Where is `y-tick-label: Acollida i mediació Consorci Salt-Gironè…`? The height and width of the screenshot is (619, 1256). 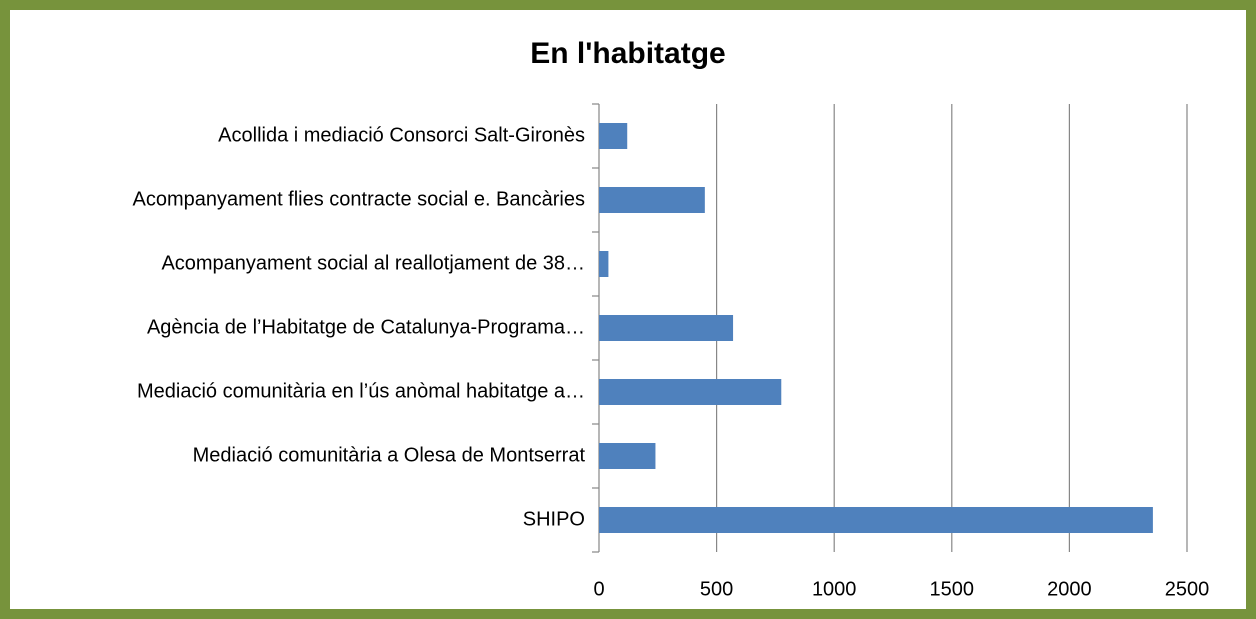
y-tick-label: Acollida i mediació Consorci Salt-Gironè… is located at coordinates (401, 135).